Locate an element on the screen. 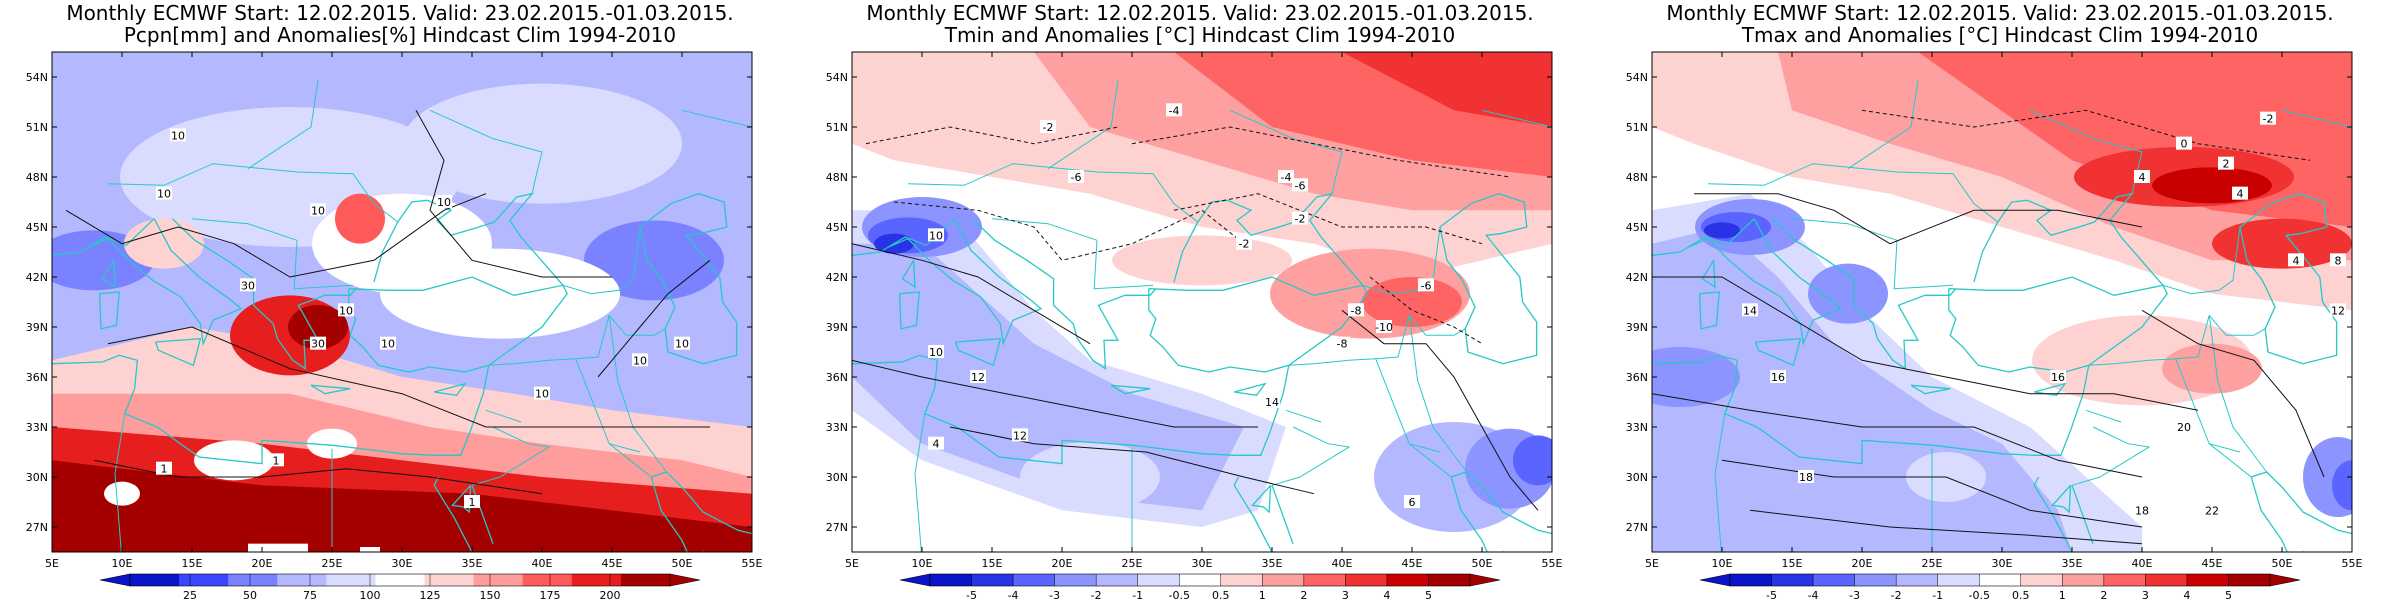 The height and width of the screenshot is (600, 2400). colorbar-arrow-low is located at coordinates (915, 580).